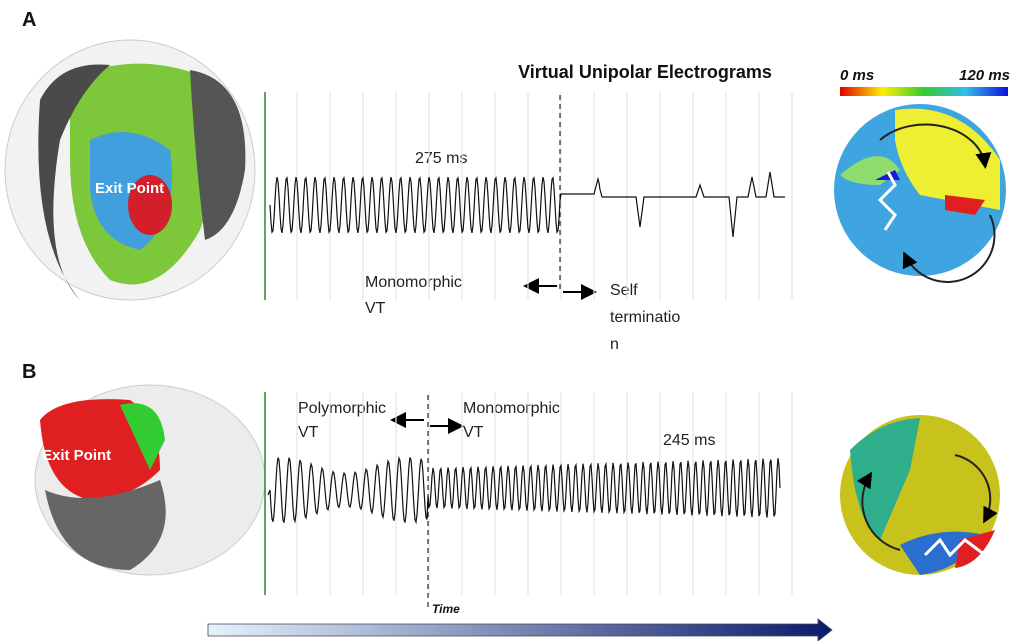  What do you see at coordinates (130, 170) in the screenshot?
I see `heart-a` at bounding box center [130, 170].